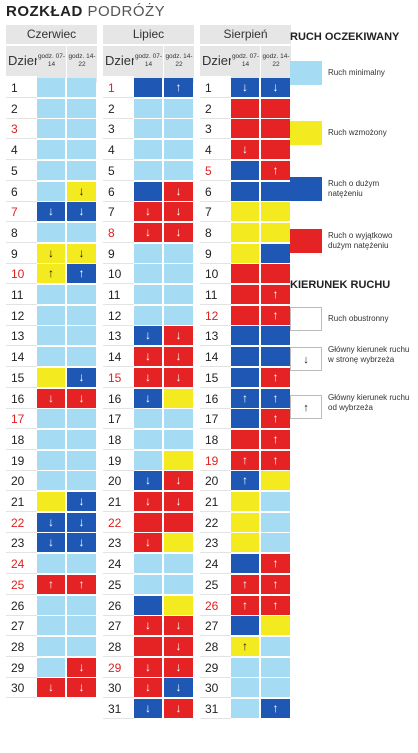 The image size is (418, 753). Describe the element at coordinates (148, 34) in the screenshot. I see `month-header: Lipiec` at that location.